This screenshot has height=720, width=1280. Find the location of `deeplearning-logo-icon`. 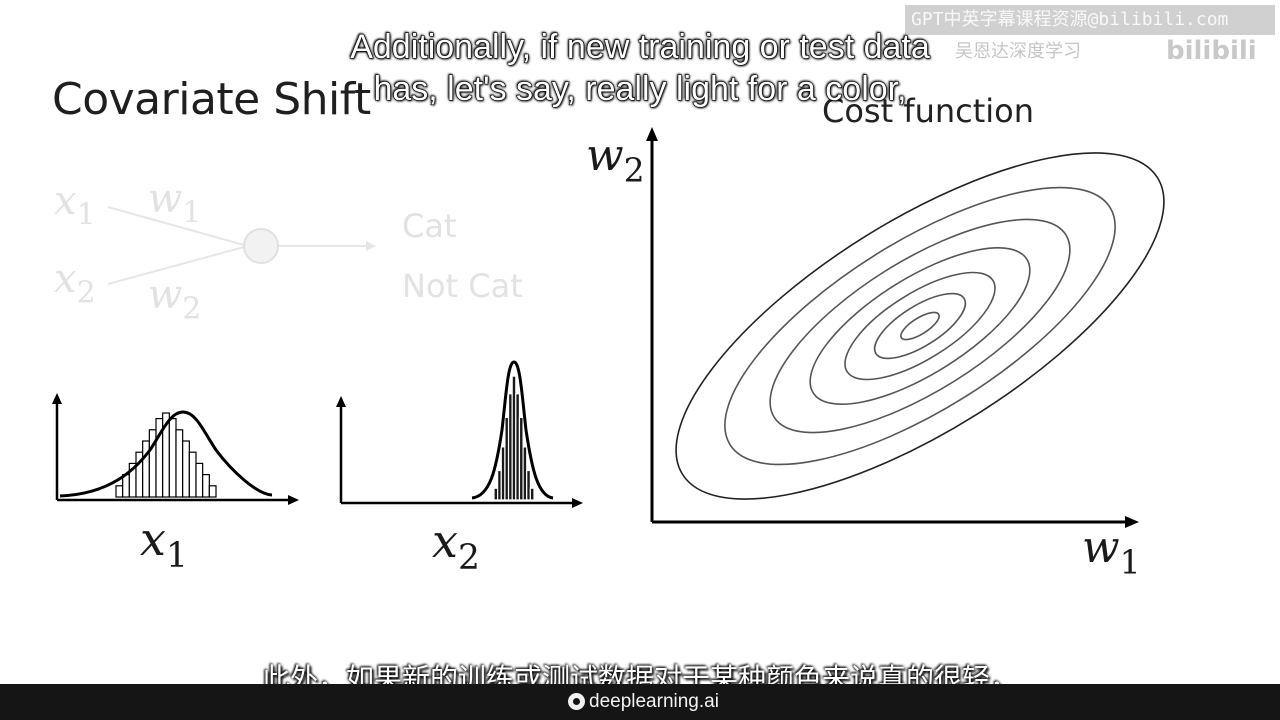

deeplearning-logo-icon is located at coordinates (576, 701).